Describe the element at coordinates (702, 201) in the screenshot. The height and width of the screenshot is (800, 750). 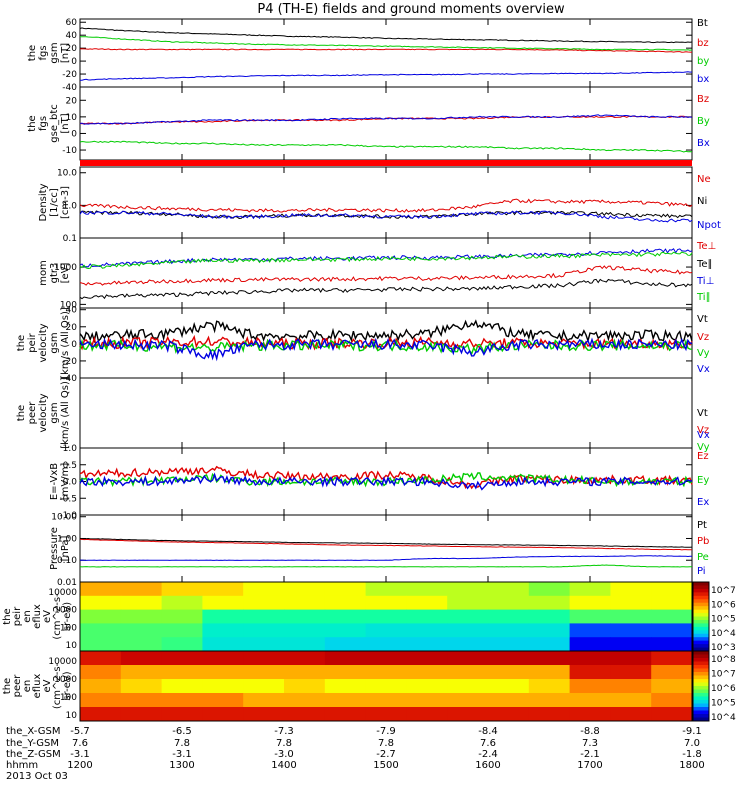
I see `legend-Ni: Ni` at that location.